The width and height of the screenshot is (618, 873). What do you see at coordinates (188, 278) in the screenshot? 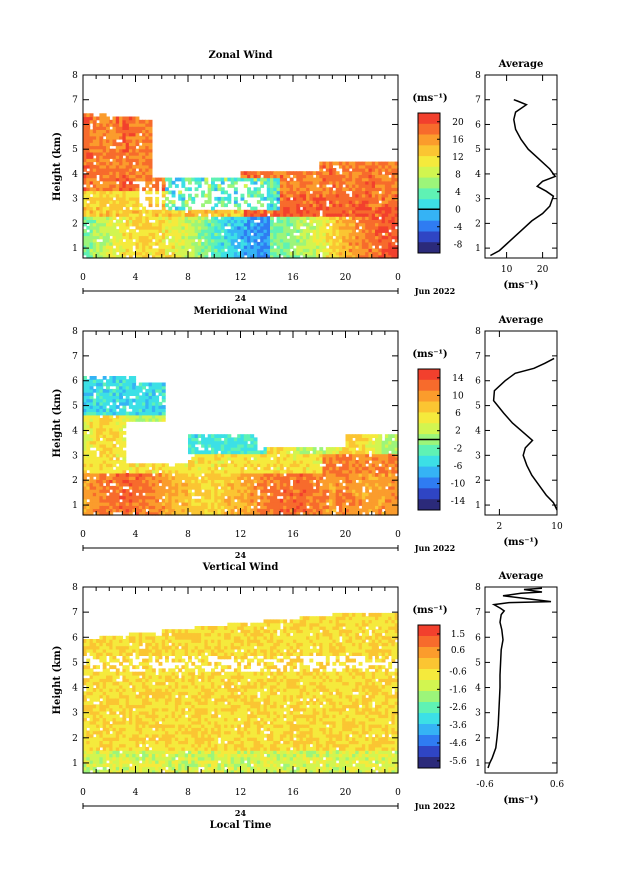
I see `x-tick-label: 8` at bounding box center [188, 278].